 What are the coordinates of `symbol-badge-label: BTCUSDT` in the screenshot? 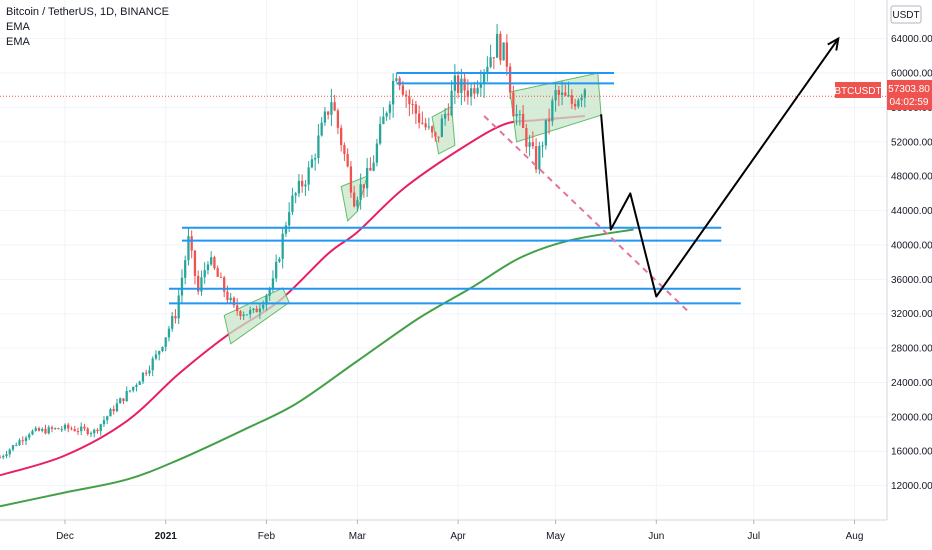 It's located at (857, 91).